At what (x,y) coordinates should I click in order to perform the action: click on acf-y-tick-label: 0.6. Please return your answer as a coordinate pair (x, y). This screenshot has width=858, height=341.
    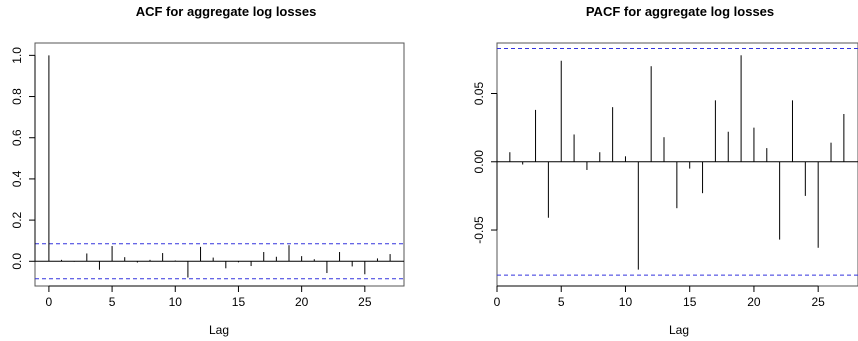
    Looking at the image, I should click on (17, 137).